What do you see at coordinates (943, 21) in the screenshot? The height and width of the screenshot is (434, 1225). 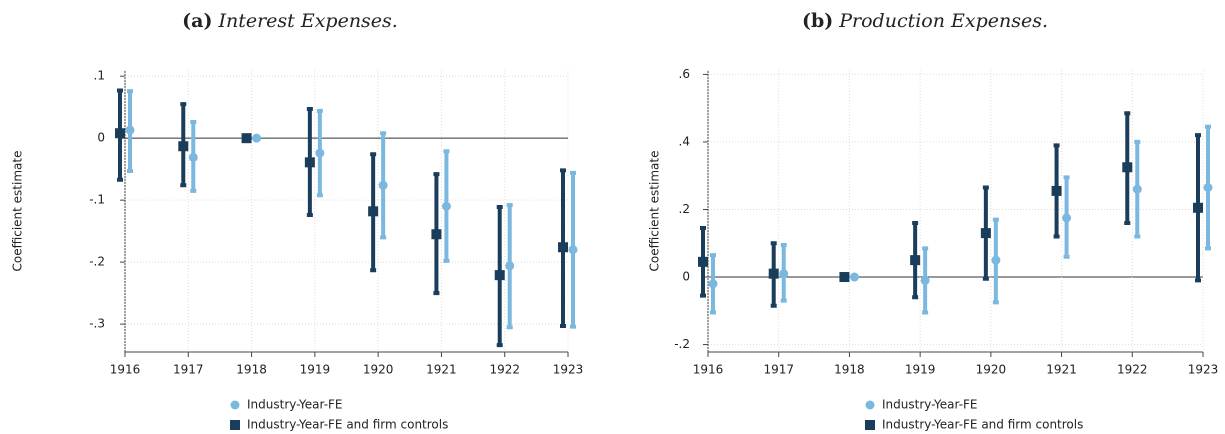 I see `title-text: Production Expenses.` at bounding box center [943, 21].